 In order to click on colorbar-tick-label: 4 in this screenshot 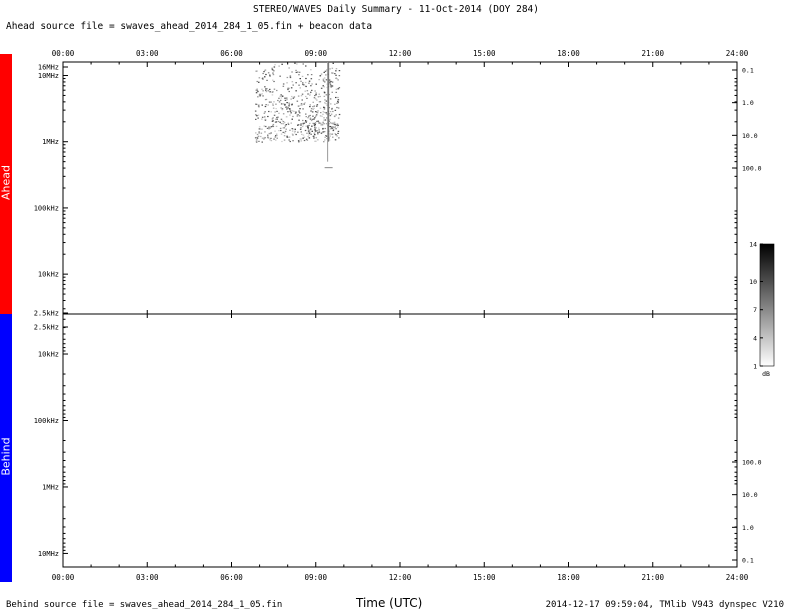, I will do `click(755, 338)`.